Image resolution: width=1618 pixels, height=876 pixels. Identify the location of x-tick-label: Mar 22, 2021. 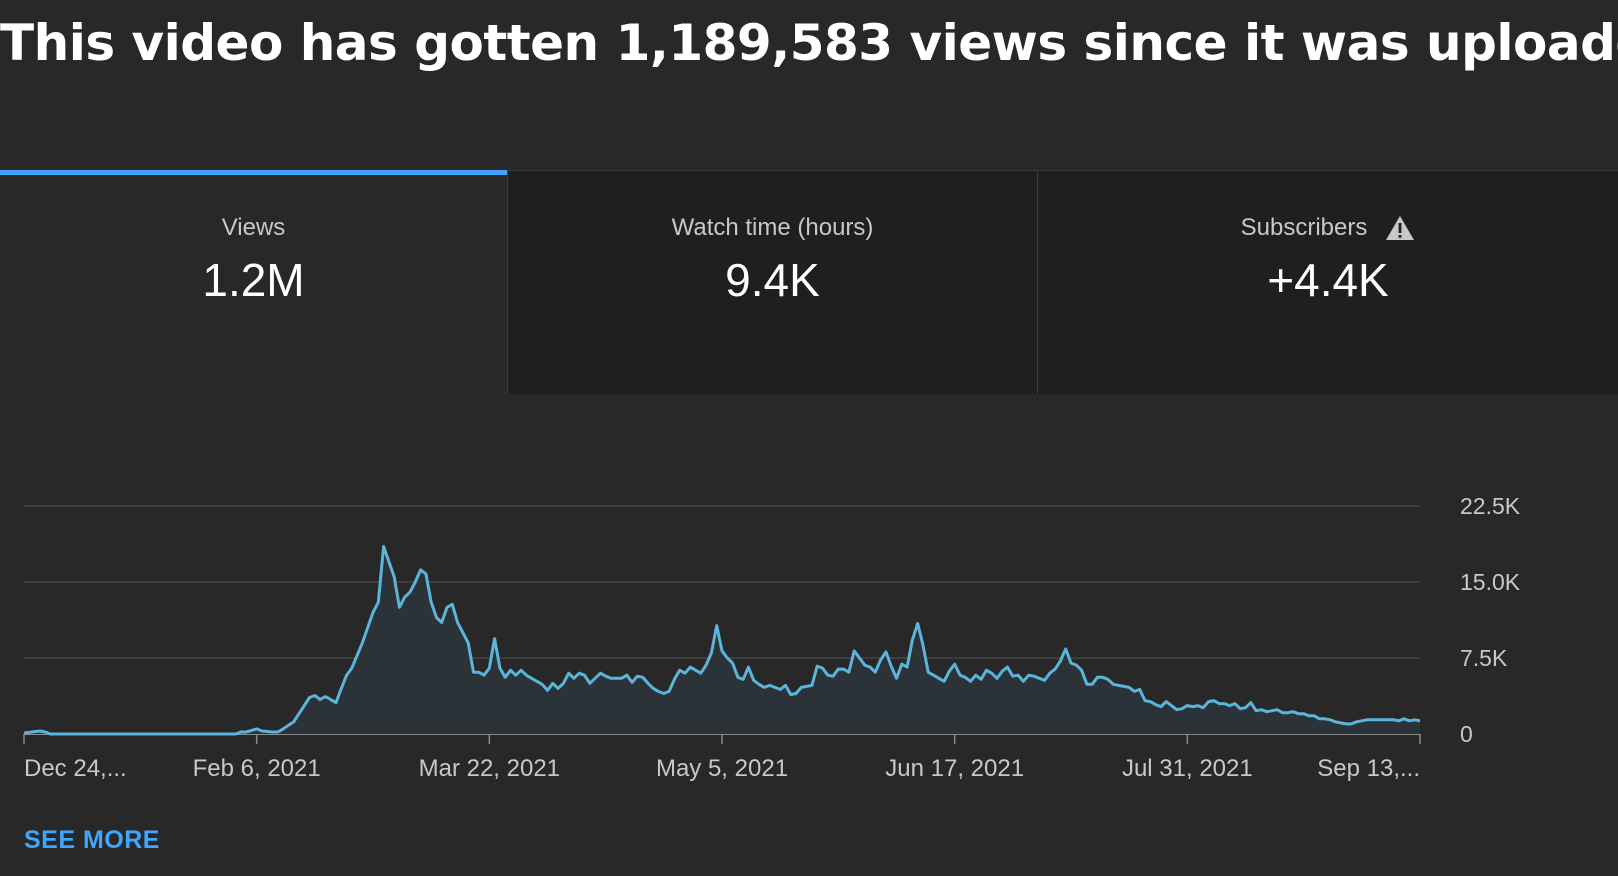
(489, 768).